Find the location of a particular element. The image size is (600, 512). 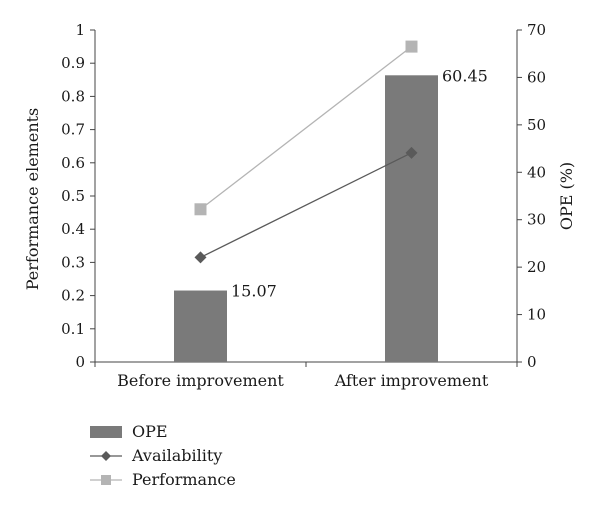

right-tick-label: 60 is located at coordinates (536, 77).